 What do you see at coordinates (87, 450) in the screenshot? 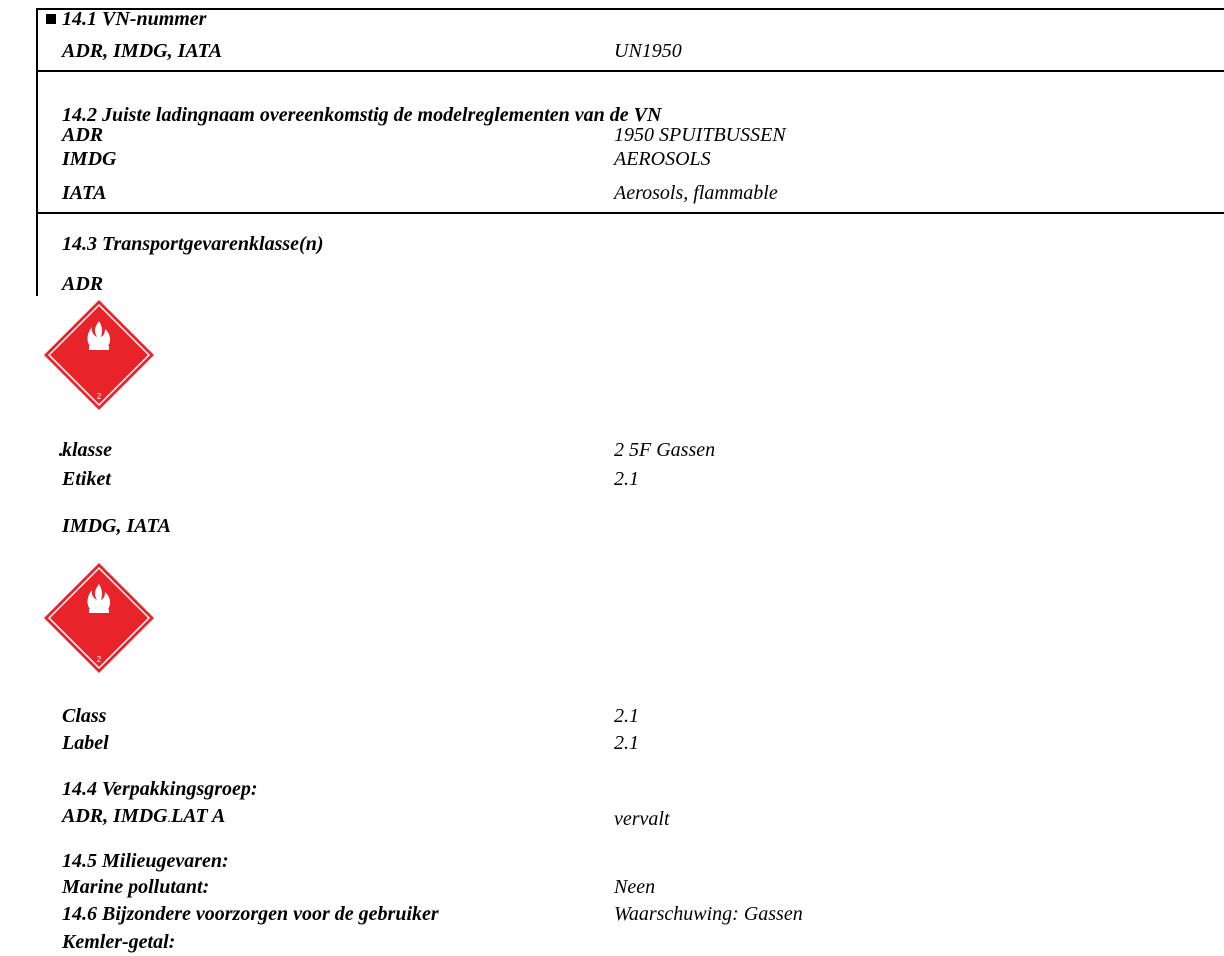
I see `adr-klasse-label: klasse` at bounding box center [87, 450].